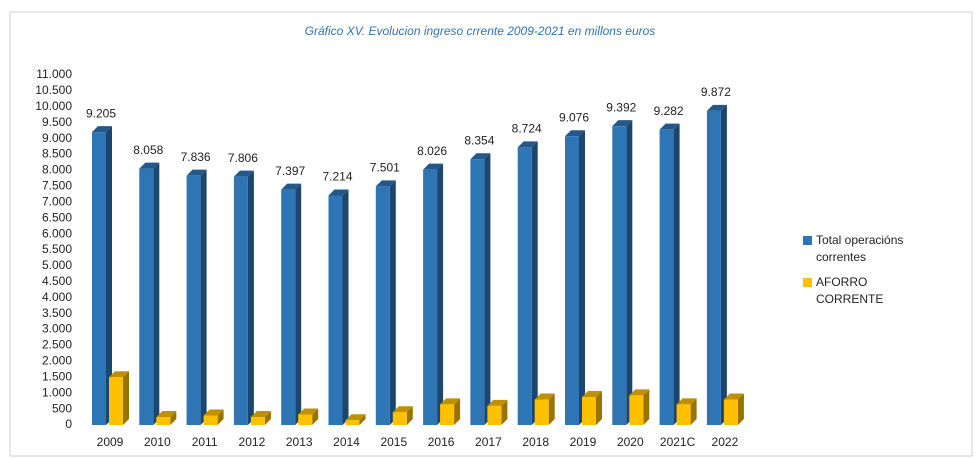 Image resolution: width=976 pixels, height=459 pixels. Describe the element at coordinates (110, 442) in the screenshot. I see `x-tick-label: 2009` at that location.